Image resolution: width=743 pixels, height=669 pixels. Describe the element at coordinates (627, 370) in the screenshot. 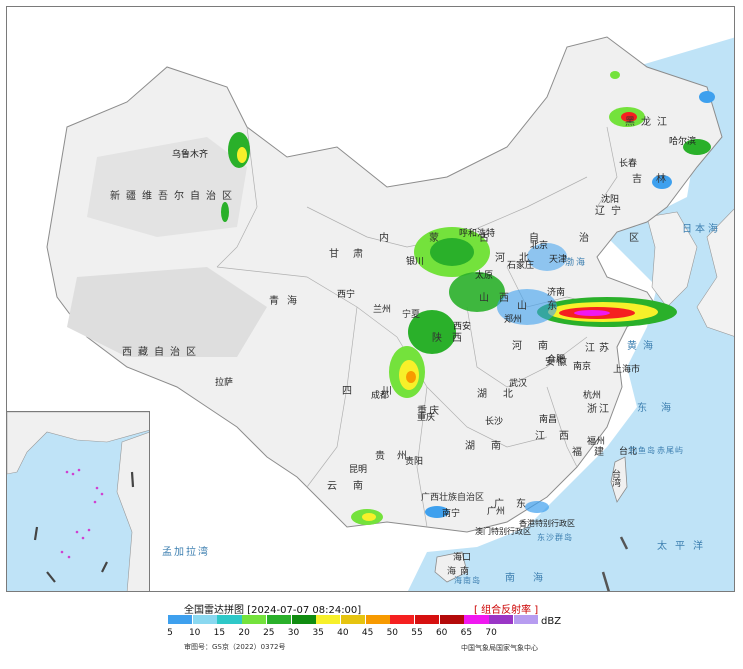

I see `city-shanghai: 上海市` at that location.